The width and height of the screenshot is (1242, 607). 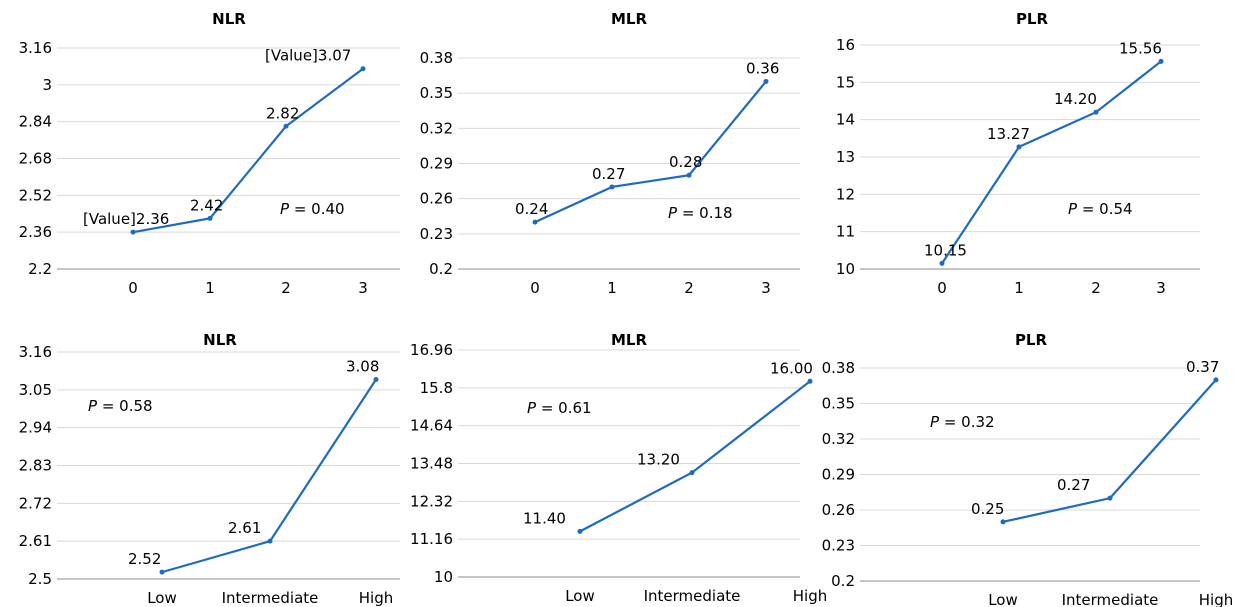 What do you see at coordinates (431, 539) in the screenshot?
I see `y-tick-label: 11.16` at bounding box center [431, 539].